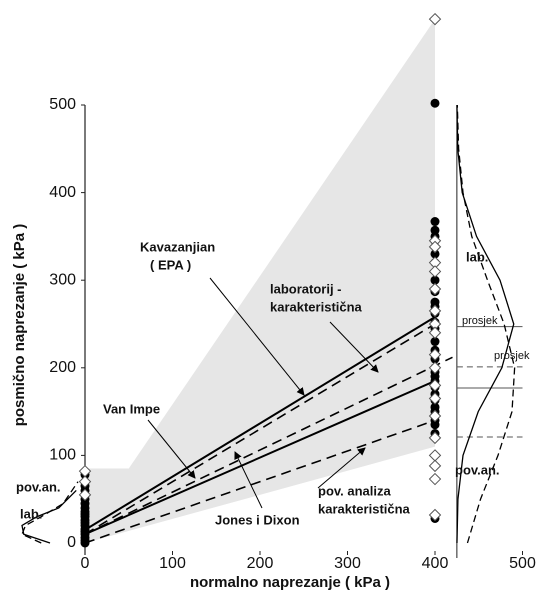 The image size is (542, 594). I want to click on annotation: Kavazanjian, so click(177, 246).